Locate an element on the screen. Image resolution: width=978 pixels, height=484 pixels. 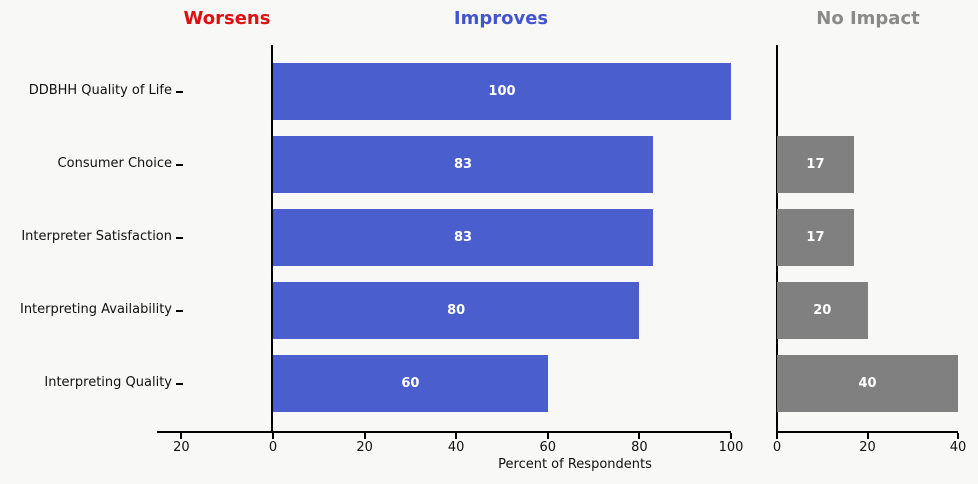
x-tick-label-main: 0 is located at coordinates (273, 447).